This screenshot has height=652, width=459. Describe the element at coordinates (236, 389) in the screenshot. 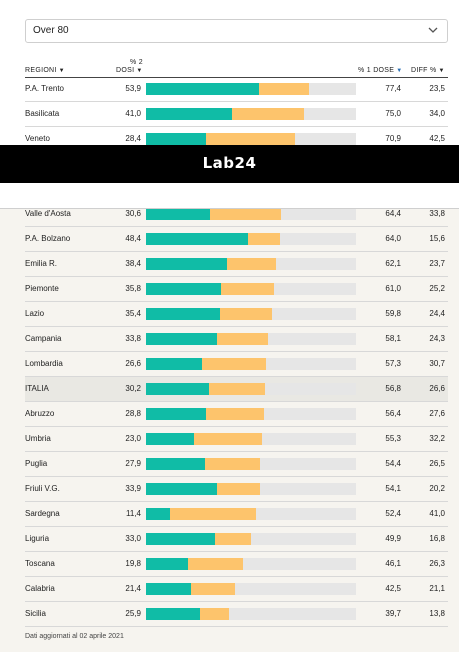

I see `table-row-italia: ITALIA 30,2 56,8 26,6` at that location.